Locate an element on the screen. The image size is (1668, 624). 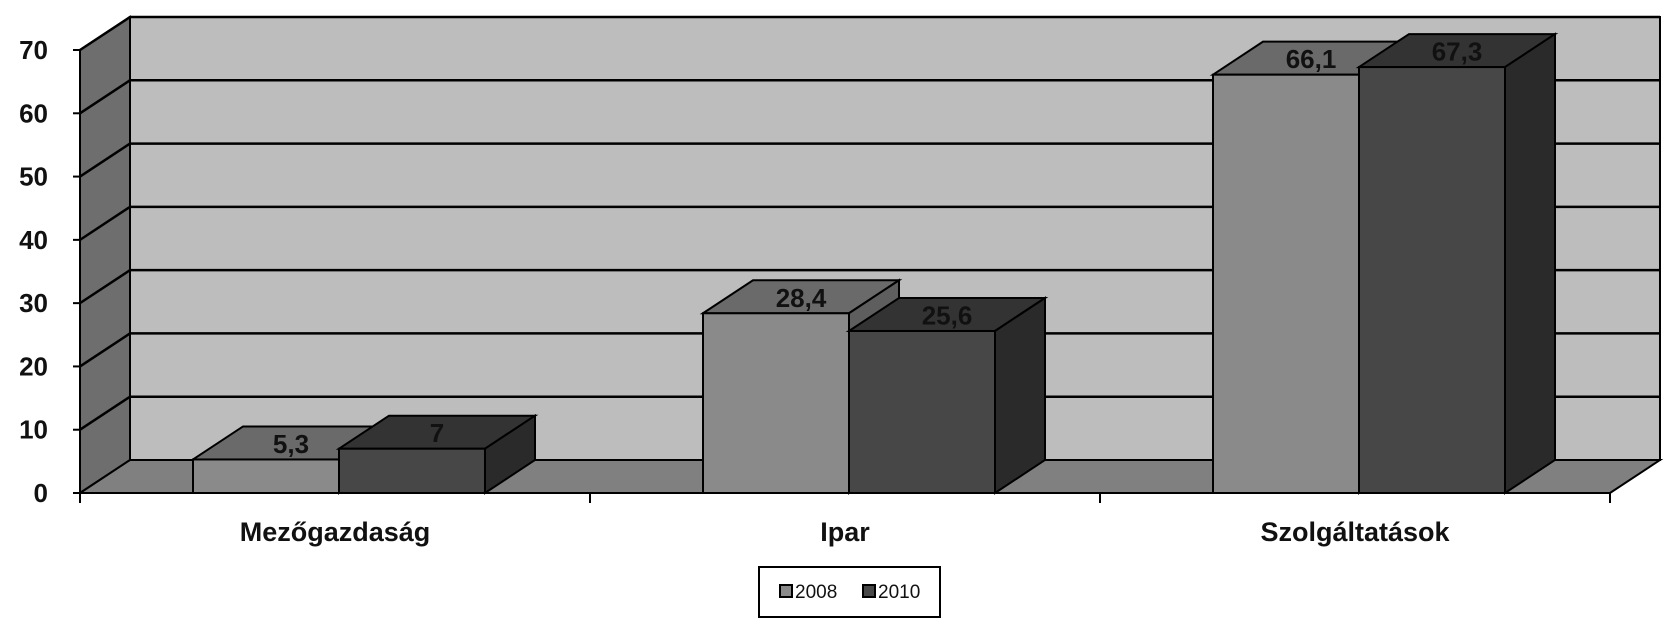
data-label-2010: 7 is located at coordinates (437, 433).